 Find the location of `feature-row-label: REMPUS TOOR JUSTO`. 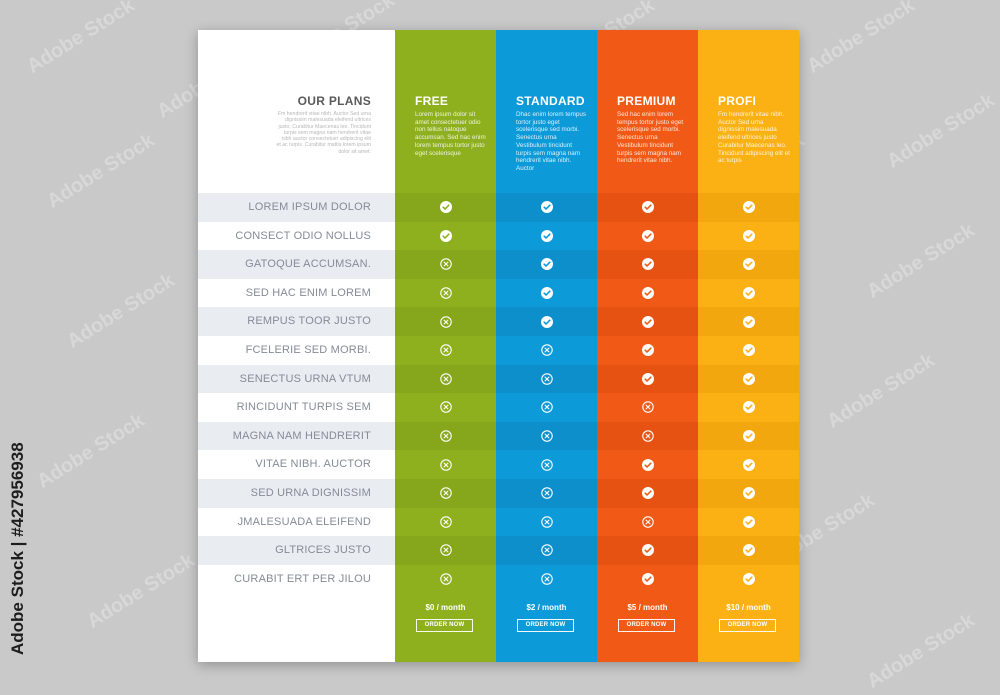

feature-row-label: REMPUS TOOR JUSTO is located at coordinates (296, 321).